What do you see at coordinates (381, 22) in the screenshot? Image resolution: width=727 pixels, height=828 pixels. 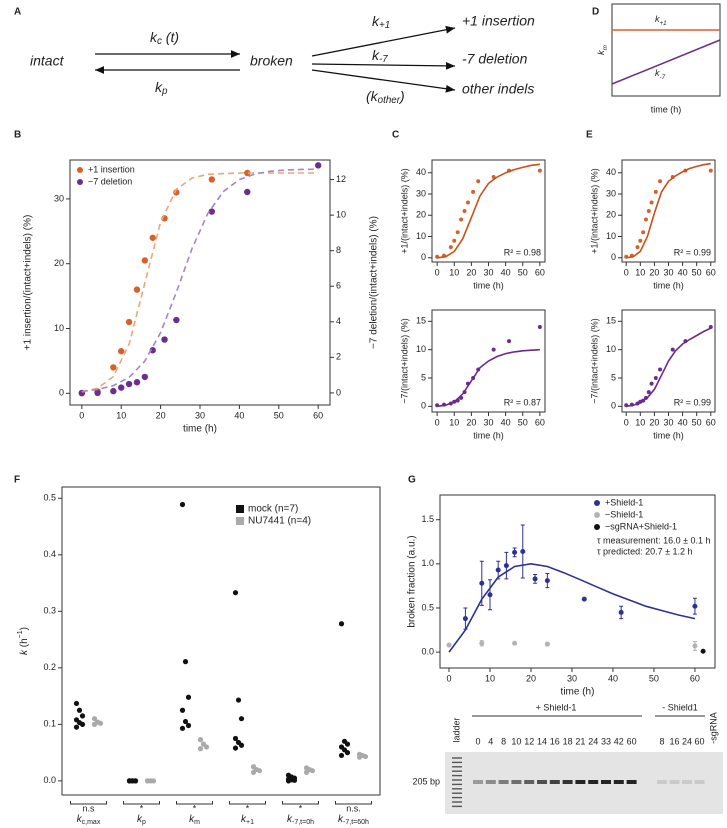 I see `rate-label: k+1` at bounding box center [381, 22].